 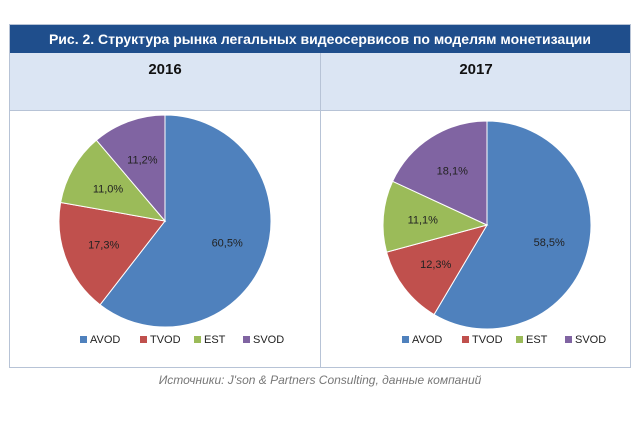 What do you see at coordinates (227, 243) in the screenshot?
I see `data-label-avod: 60,5%` at bounding box center [227, 243].